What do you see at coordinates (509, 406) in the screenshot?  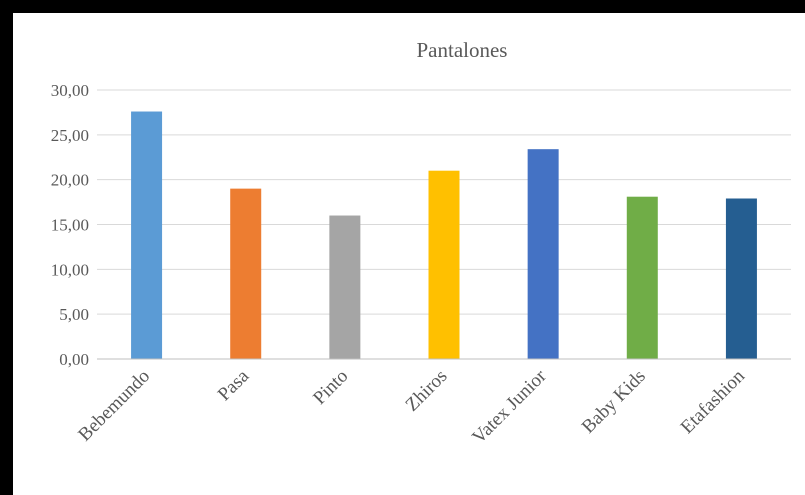 I see `x-category-label: Vatex Junior` at bounding box center [509, 406].